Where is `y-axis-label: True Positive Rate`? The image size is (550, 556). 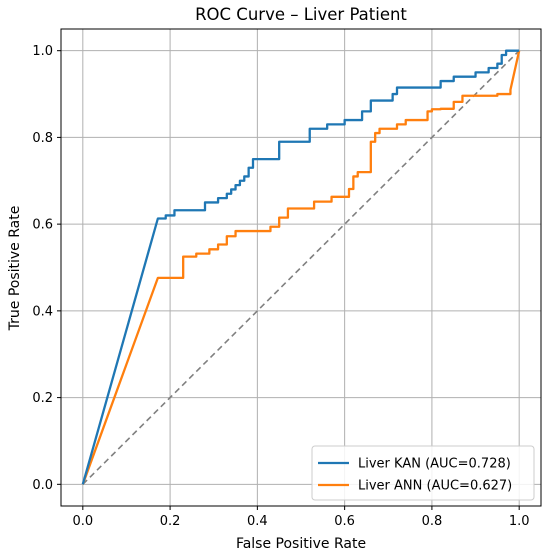
y-axis-label: True Positive Rate is located at coordinates (15, 269).